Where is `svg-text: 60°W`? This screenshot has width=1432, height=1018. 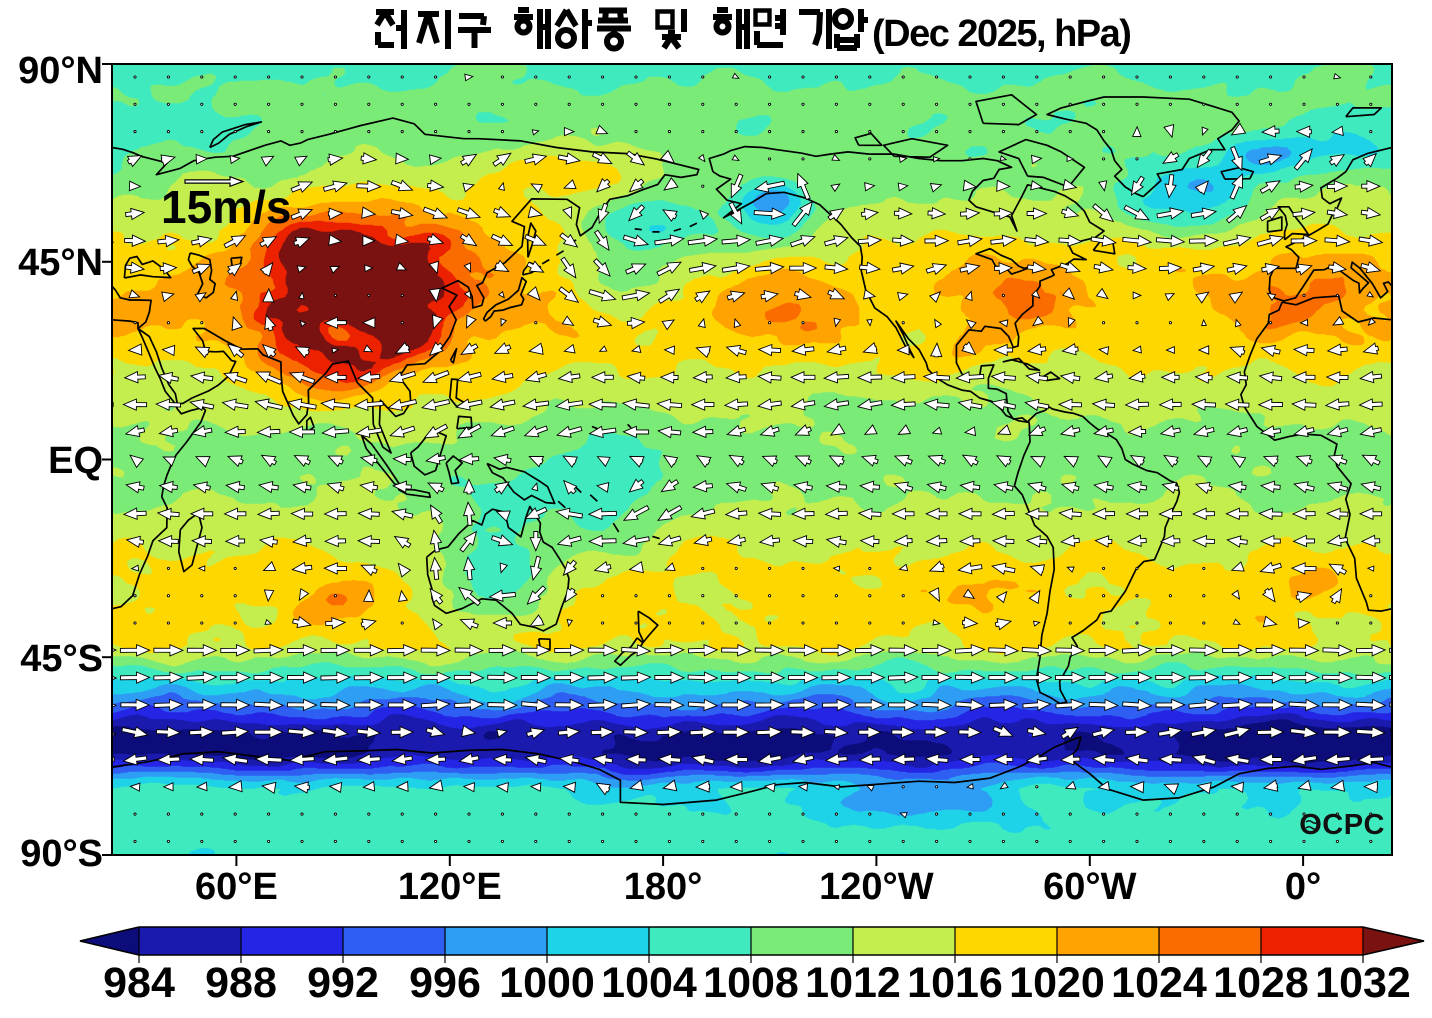
svg-text: 60°W is located at coordinates (1089, 887).